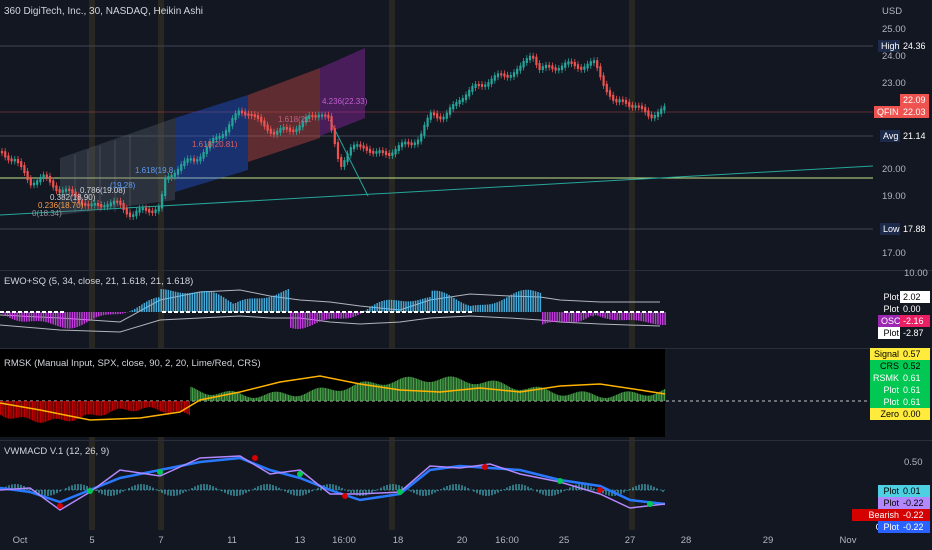 Image resolution: width=932 pixels, height=550 pixels. I want to click on time-label: 7, so click(161, 540).